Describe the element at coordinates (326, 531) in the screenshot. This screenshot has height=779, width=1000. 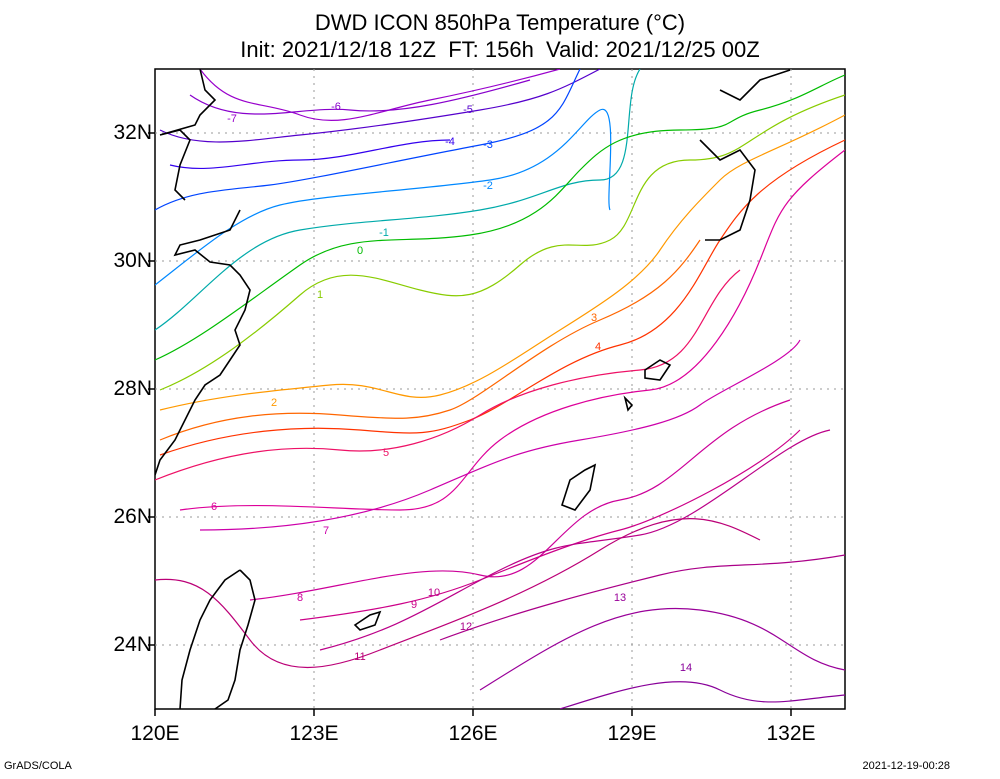
I see `contour-label: 7` at that location.